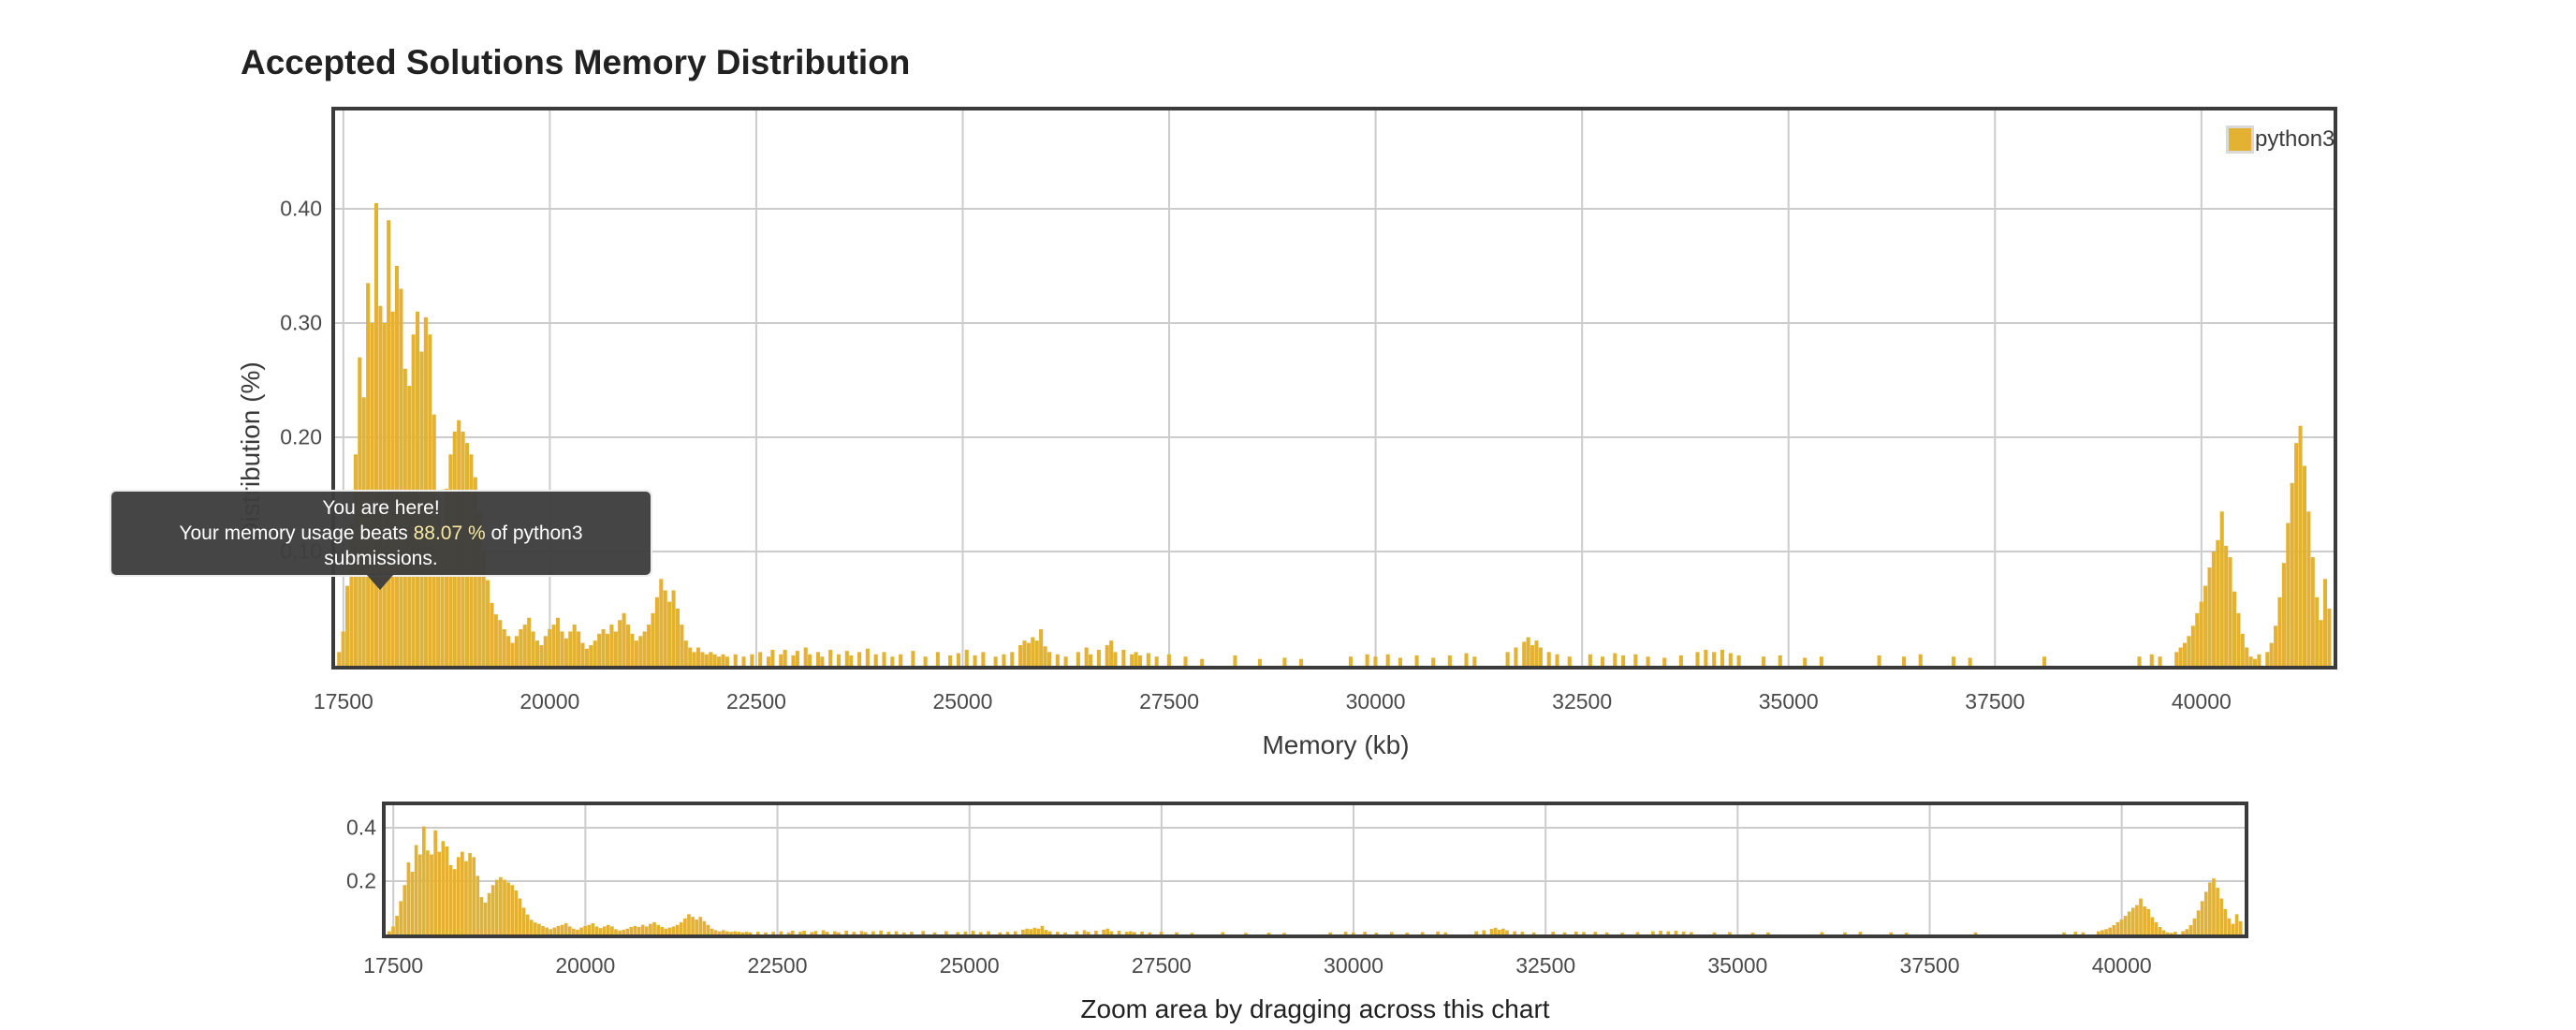  What do you see at coordinates (1315, 870) in the screenshot?
I see `zoom-overview-chart` at bounding box center [1315, 870].